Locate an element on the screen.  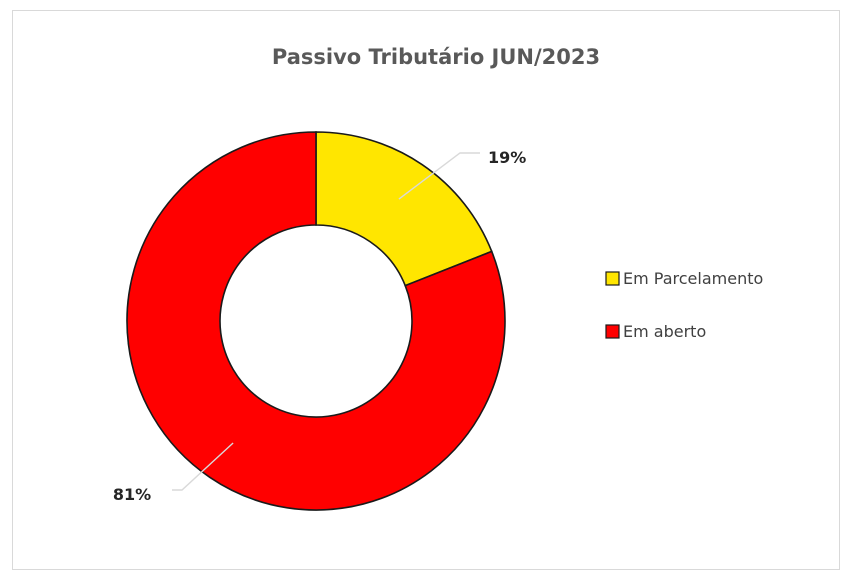
data-label-em-parcelamento: 19% is located at coordinates (507, 157).